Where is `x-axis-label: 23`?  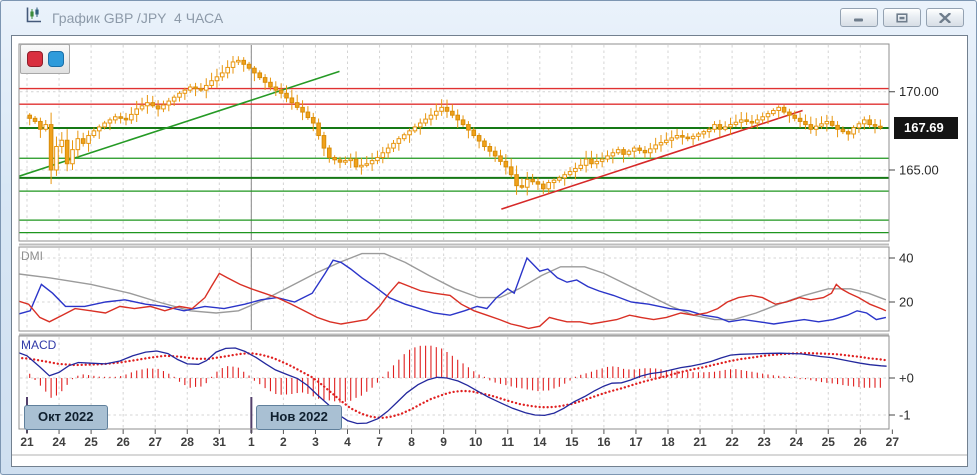
x-axis-label: 23 is located at coordinates (764, 442).